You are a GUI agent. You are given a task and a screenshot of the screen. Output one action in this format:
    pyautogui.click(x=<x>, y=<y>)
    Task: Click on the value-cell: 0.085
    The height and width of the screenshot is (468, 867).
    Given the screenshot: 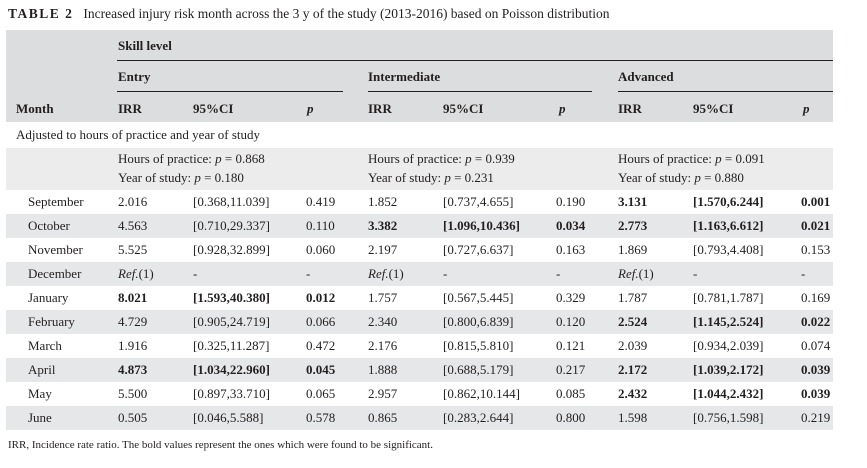 What is the action you would take?
    pyautogui.click(x=571, y=393)
    